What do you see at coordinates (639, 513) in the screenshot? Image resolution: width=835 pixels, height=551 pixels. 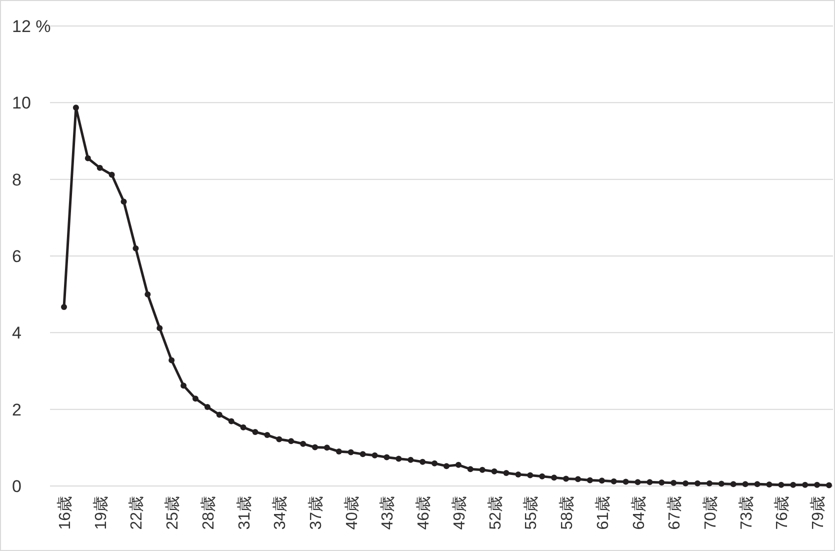 I see `x-tick-label: 64歳` at bounding box center [639, 513].